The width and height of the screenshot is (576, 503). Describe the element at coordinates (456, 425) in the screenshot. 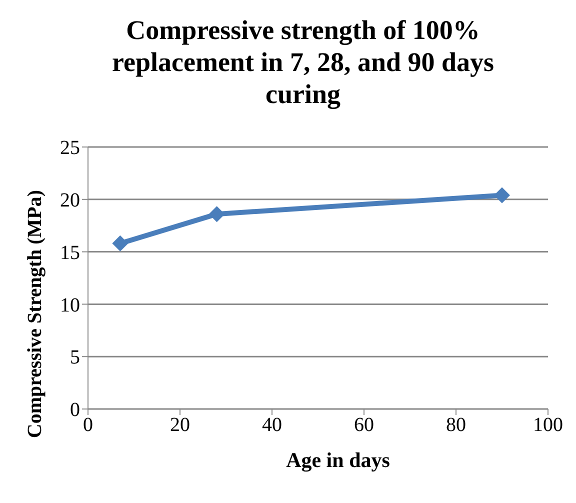

I see `x-tick-label: 80` at that location.